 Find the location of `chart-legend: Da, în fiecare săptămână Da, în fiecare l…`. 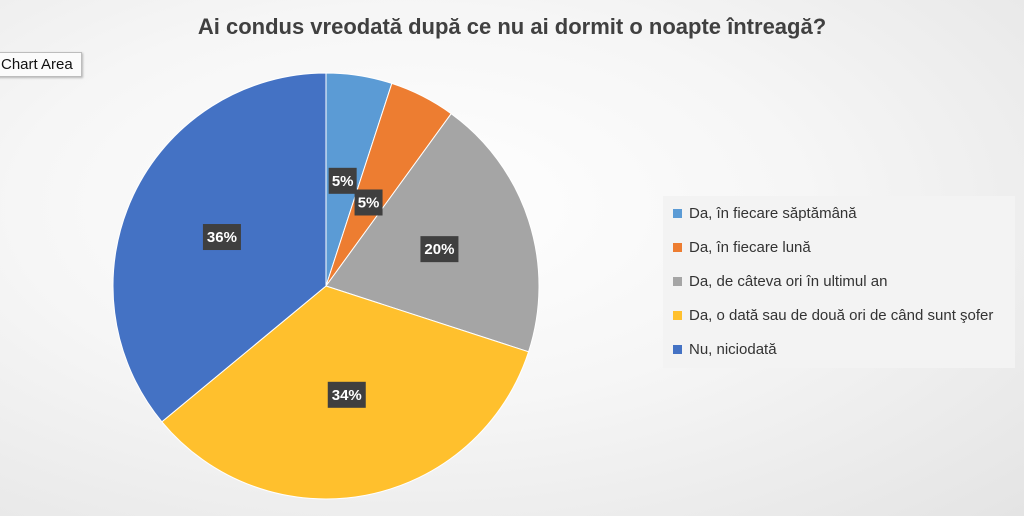

chart-legend: Da, în fiecare săptămână Da, în fiecare l… is located at coordinates (839, 282).